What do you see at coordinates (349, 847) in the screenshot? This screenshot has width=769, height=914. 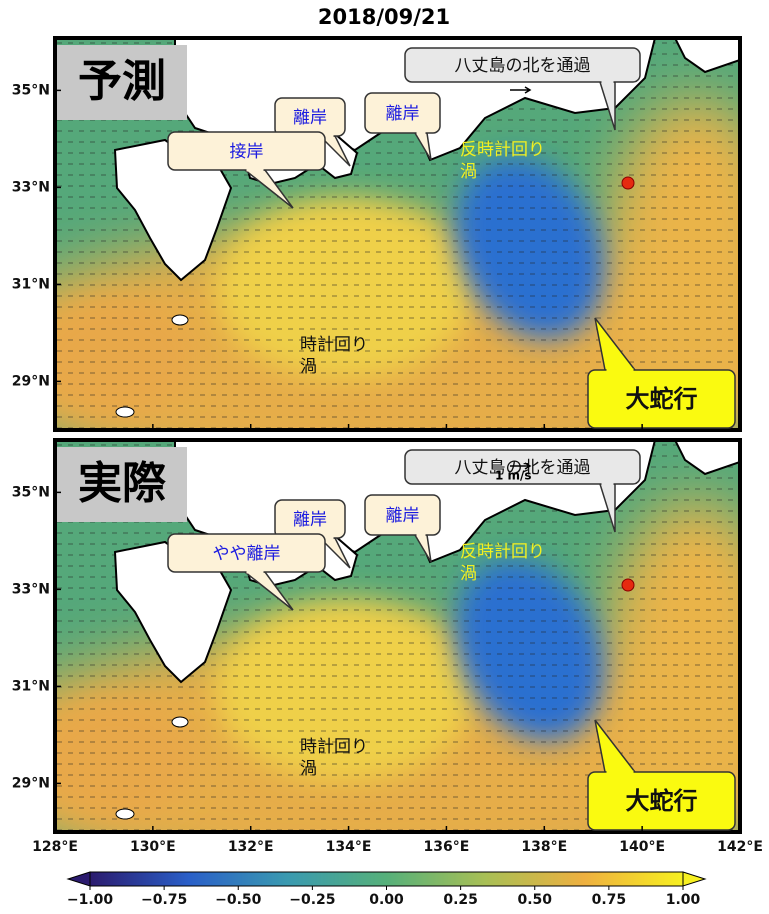 I see `lon-tick-label: 134°E` at bounding box center [349, 847].